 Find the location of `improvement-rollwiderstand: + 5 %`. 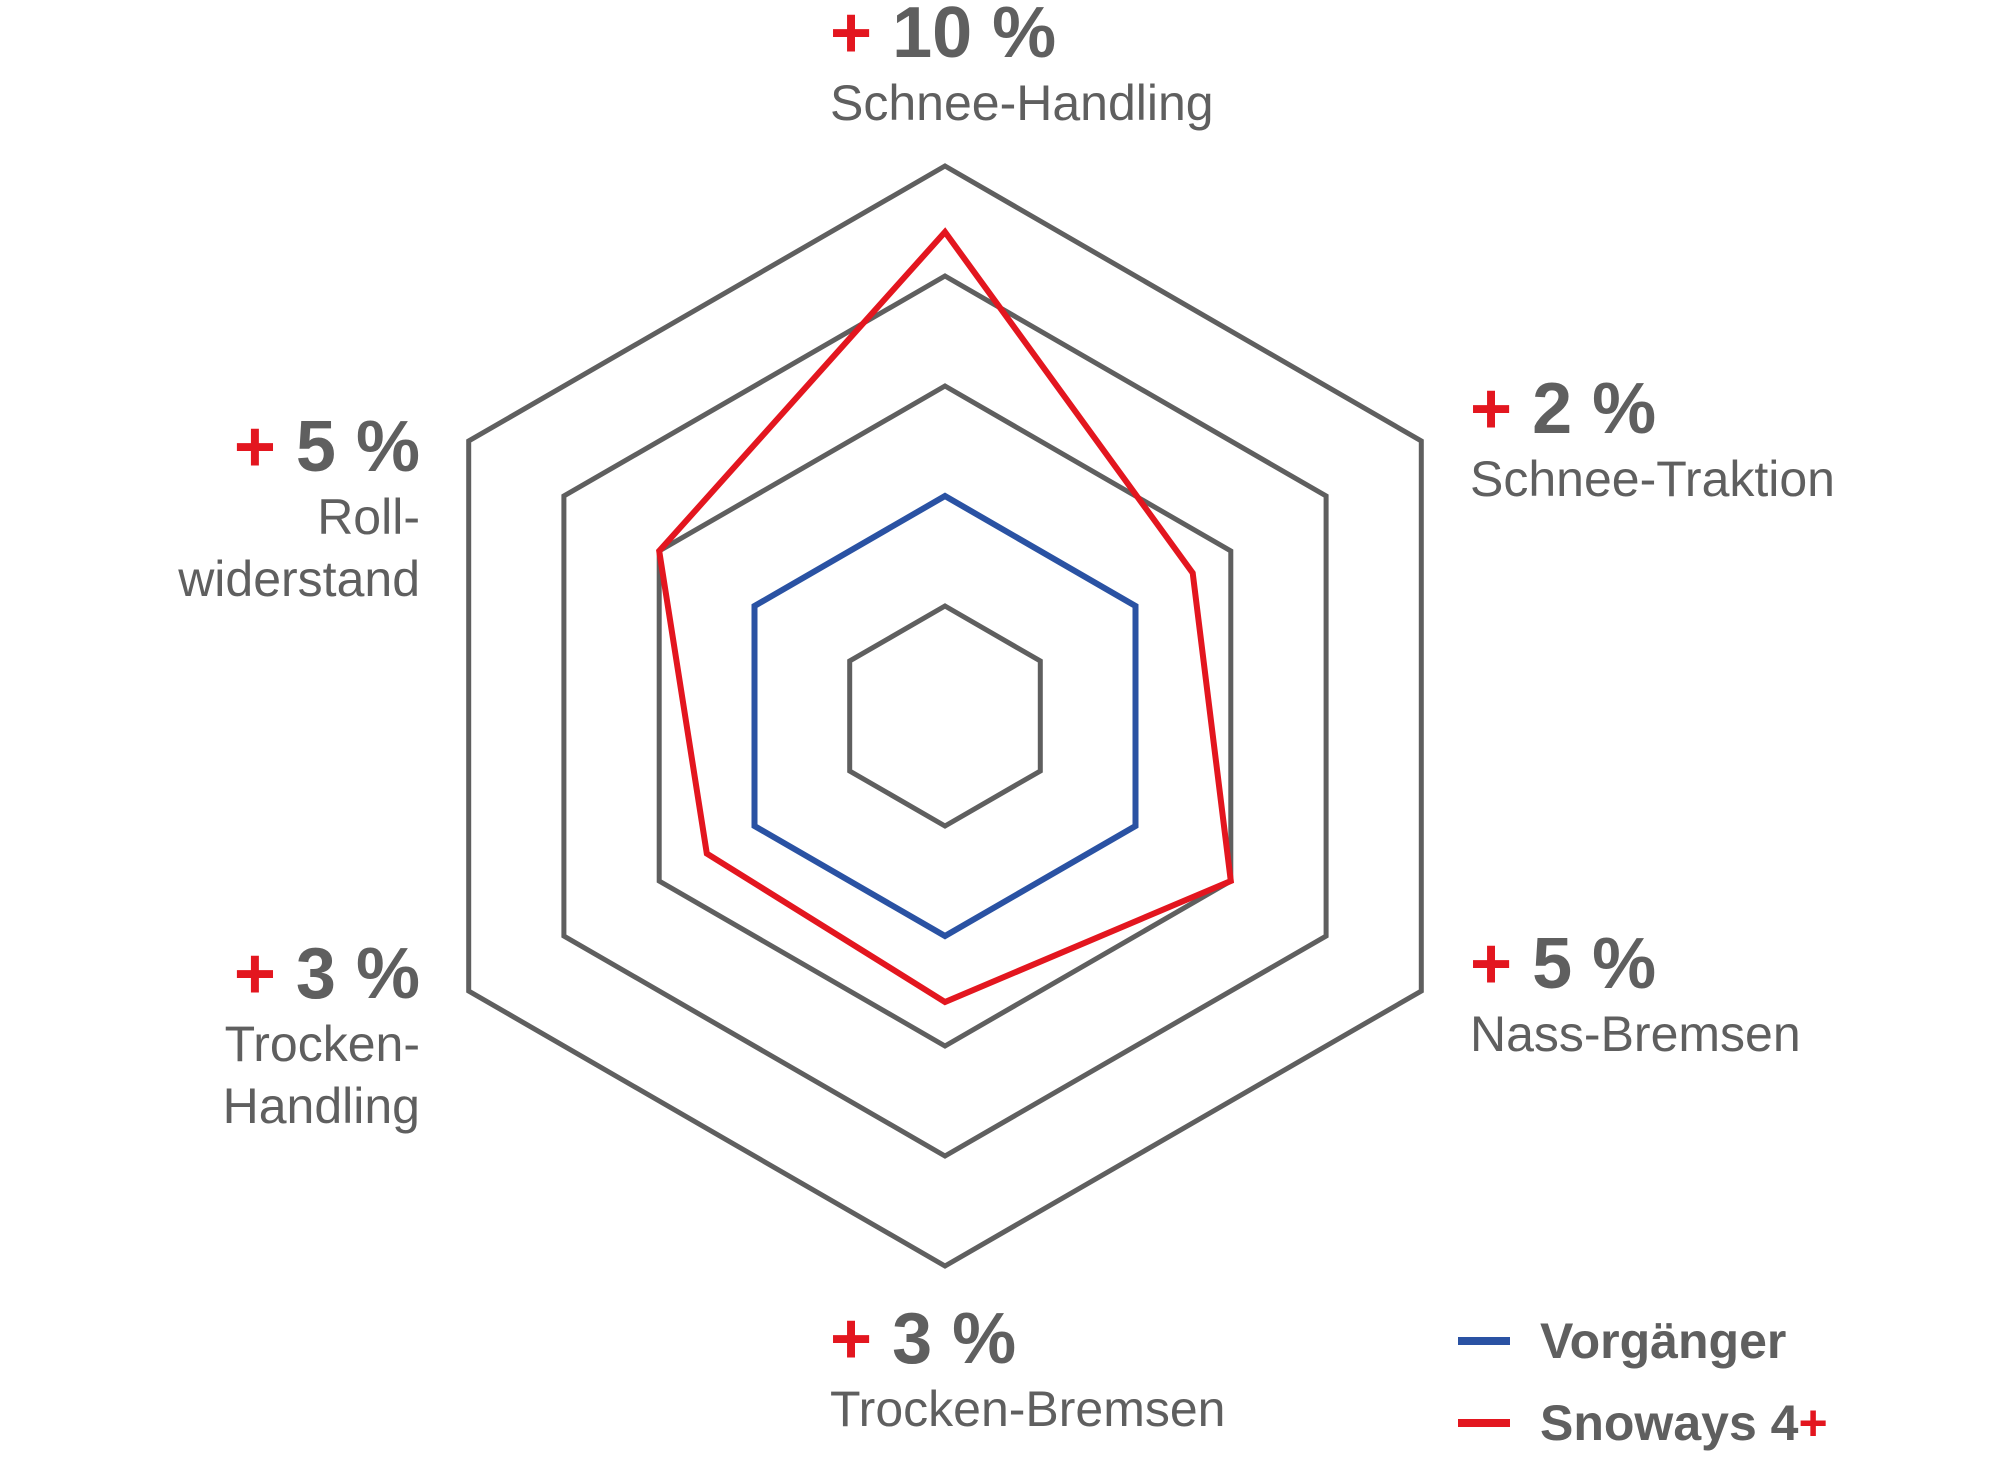

improvement-rollwiderstand: + 5 % is located at coordinates (326, 447).